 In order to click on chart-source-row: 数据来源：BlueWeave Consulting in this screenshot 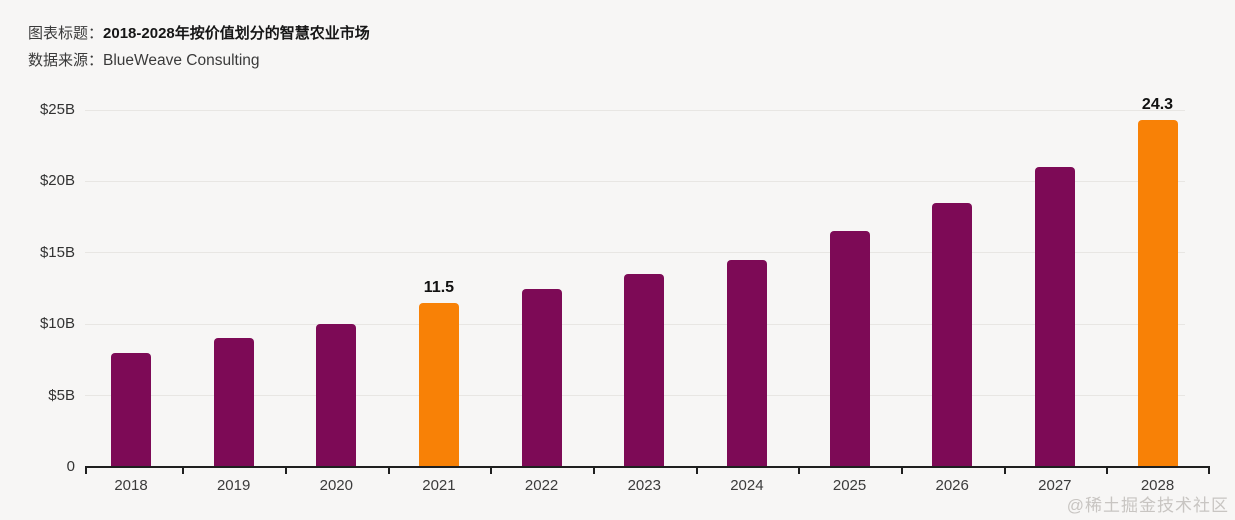, I will do `click(199, 60)`.